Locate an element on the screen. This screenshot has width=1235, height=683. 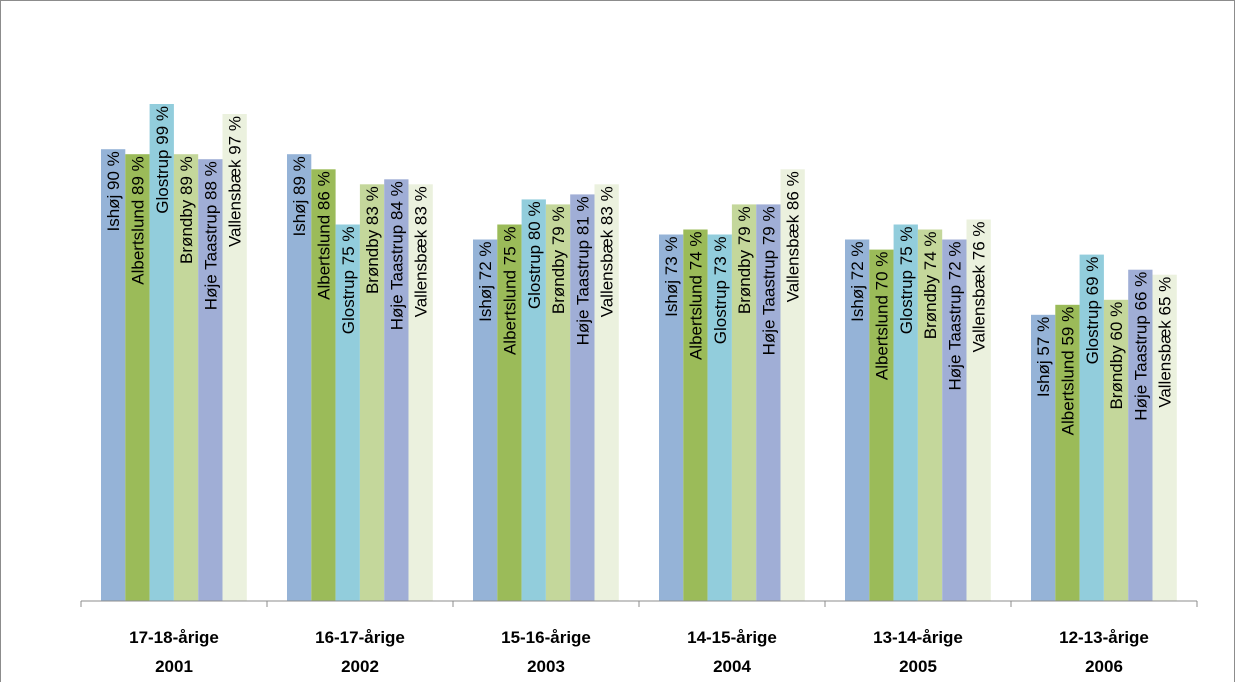
data-label-ishoj-2003: Ishøj 72 % is located at coordinates (485, 281).